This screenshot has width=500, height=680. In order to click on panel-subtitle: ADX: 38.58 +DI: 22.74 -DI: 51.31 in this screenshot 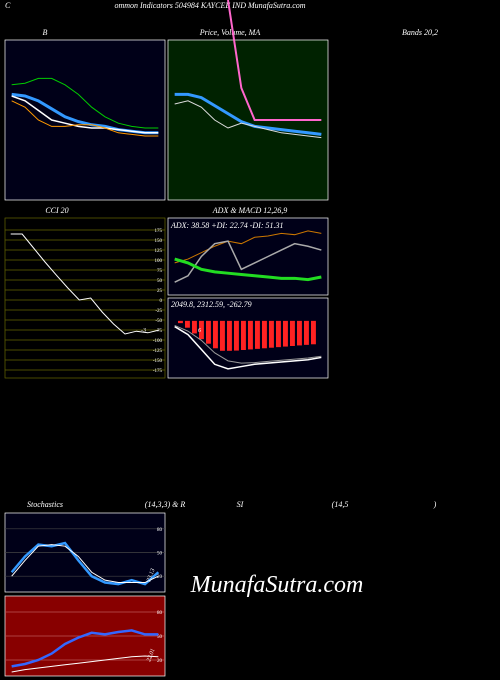, I will do `click(227, 225)`.